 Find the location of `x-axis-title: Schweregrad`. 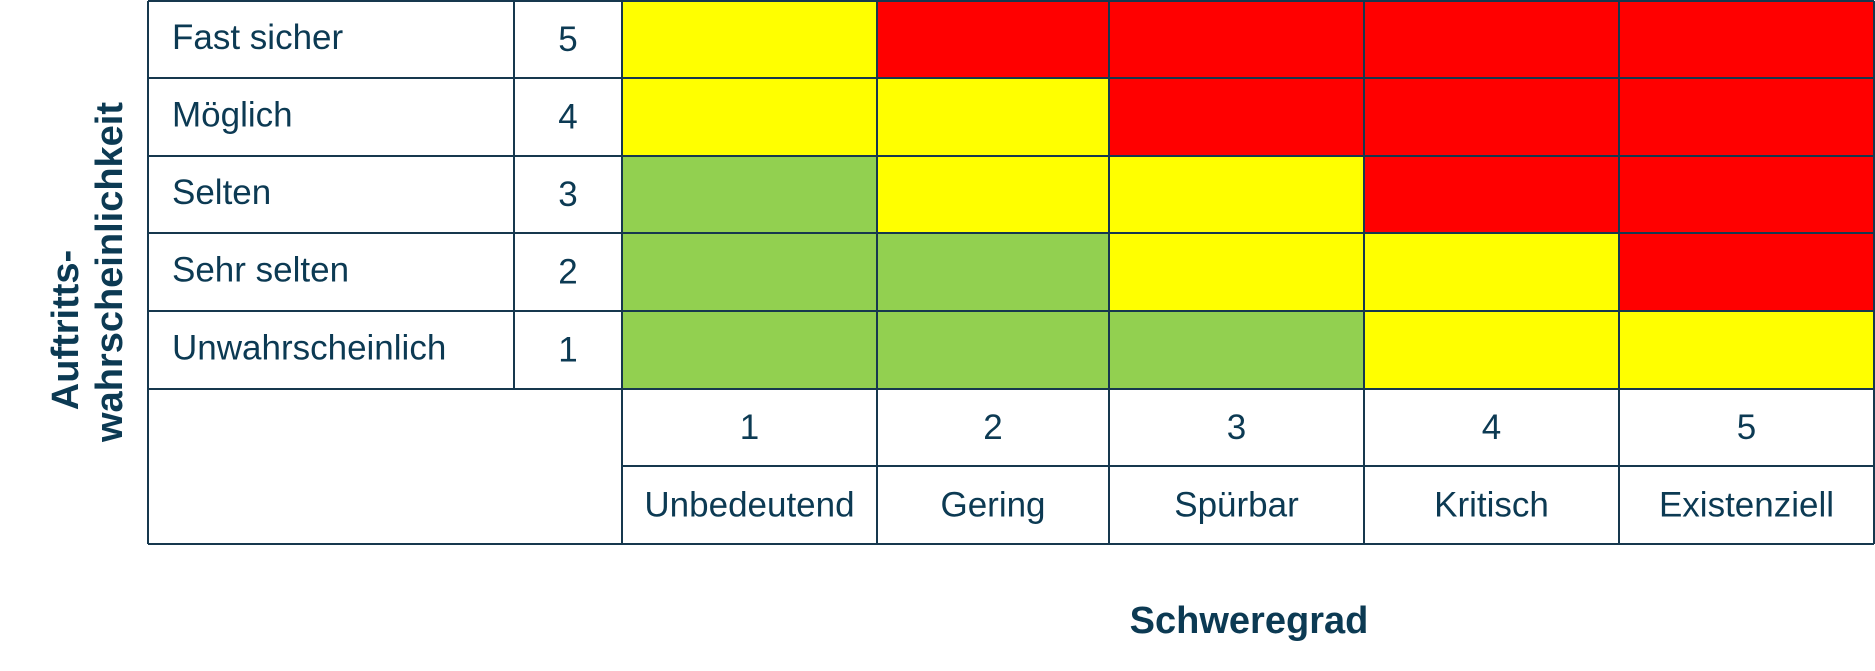

x-axis-title: Schweregrad is located at coordinates (1249, 621).